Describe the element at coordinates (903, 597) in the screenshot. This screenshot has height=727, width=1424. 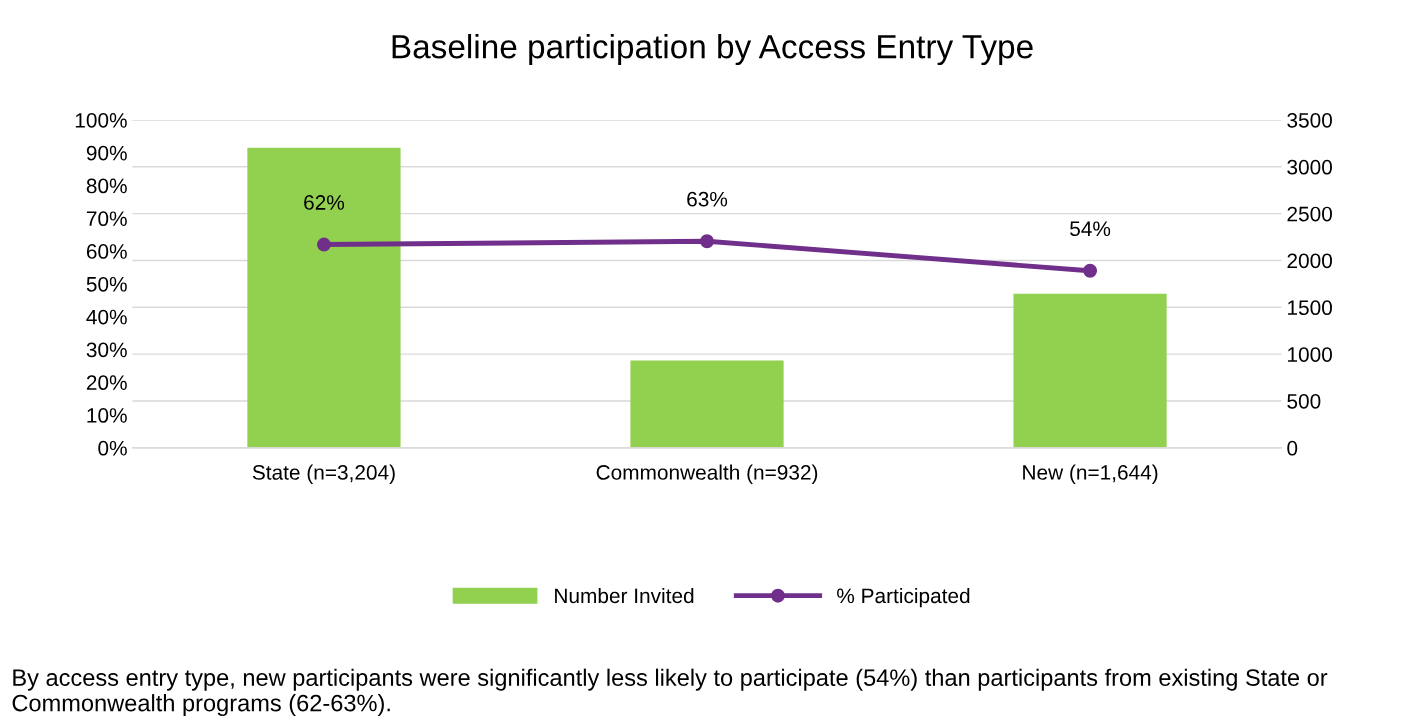
I see `legend-label: % Participated` at that location.